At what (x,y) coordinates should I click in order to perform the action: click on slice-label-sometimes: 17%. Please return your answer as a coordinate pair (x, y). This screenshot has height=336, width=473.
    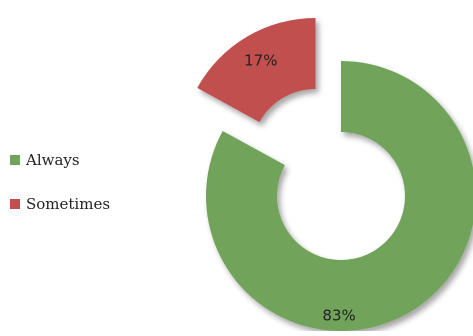
    Looking at the image, I should click on (260, 60).